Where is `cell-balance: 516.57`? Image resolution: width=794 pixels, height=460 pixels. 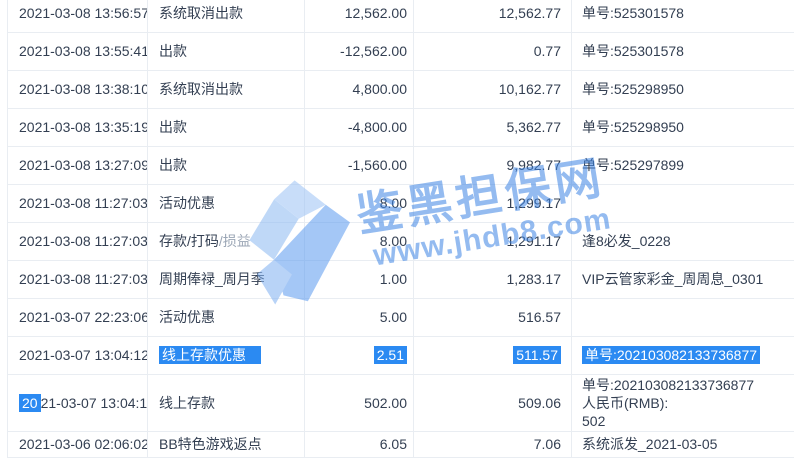
cell-balance: 516.57 is located at coordinates (492, 317).